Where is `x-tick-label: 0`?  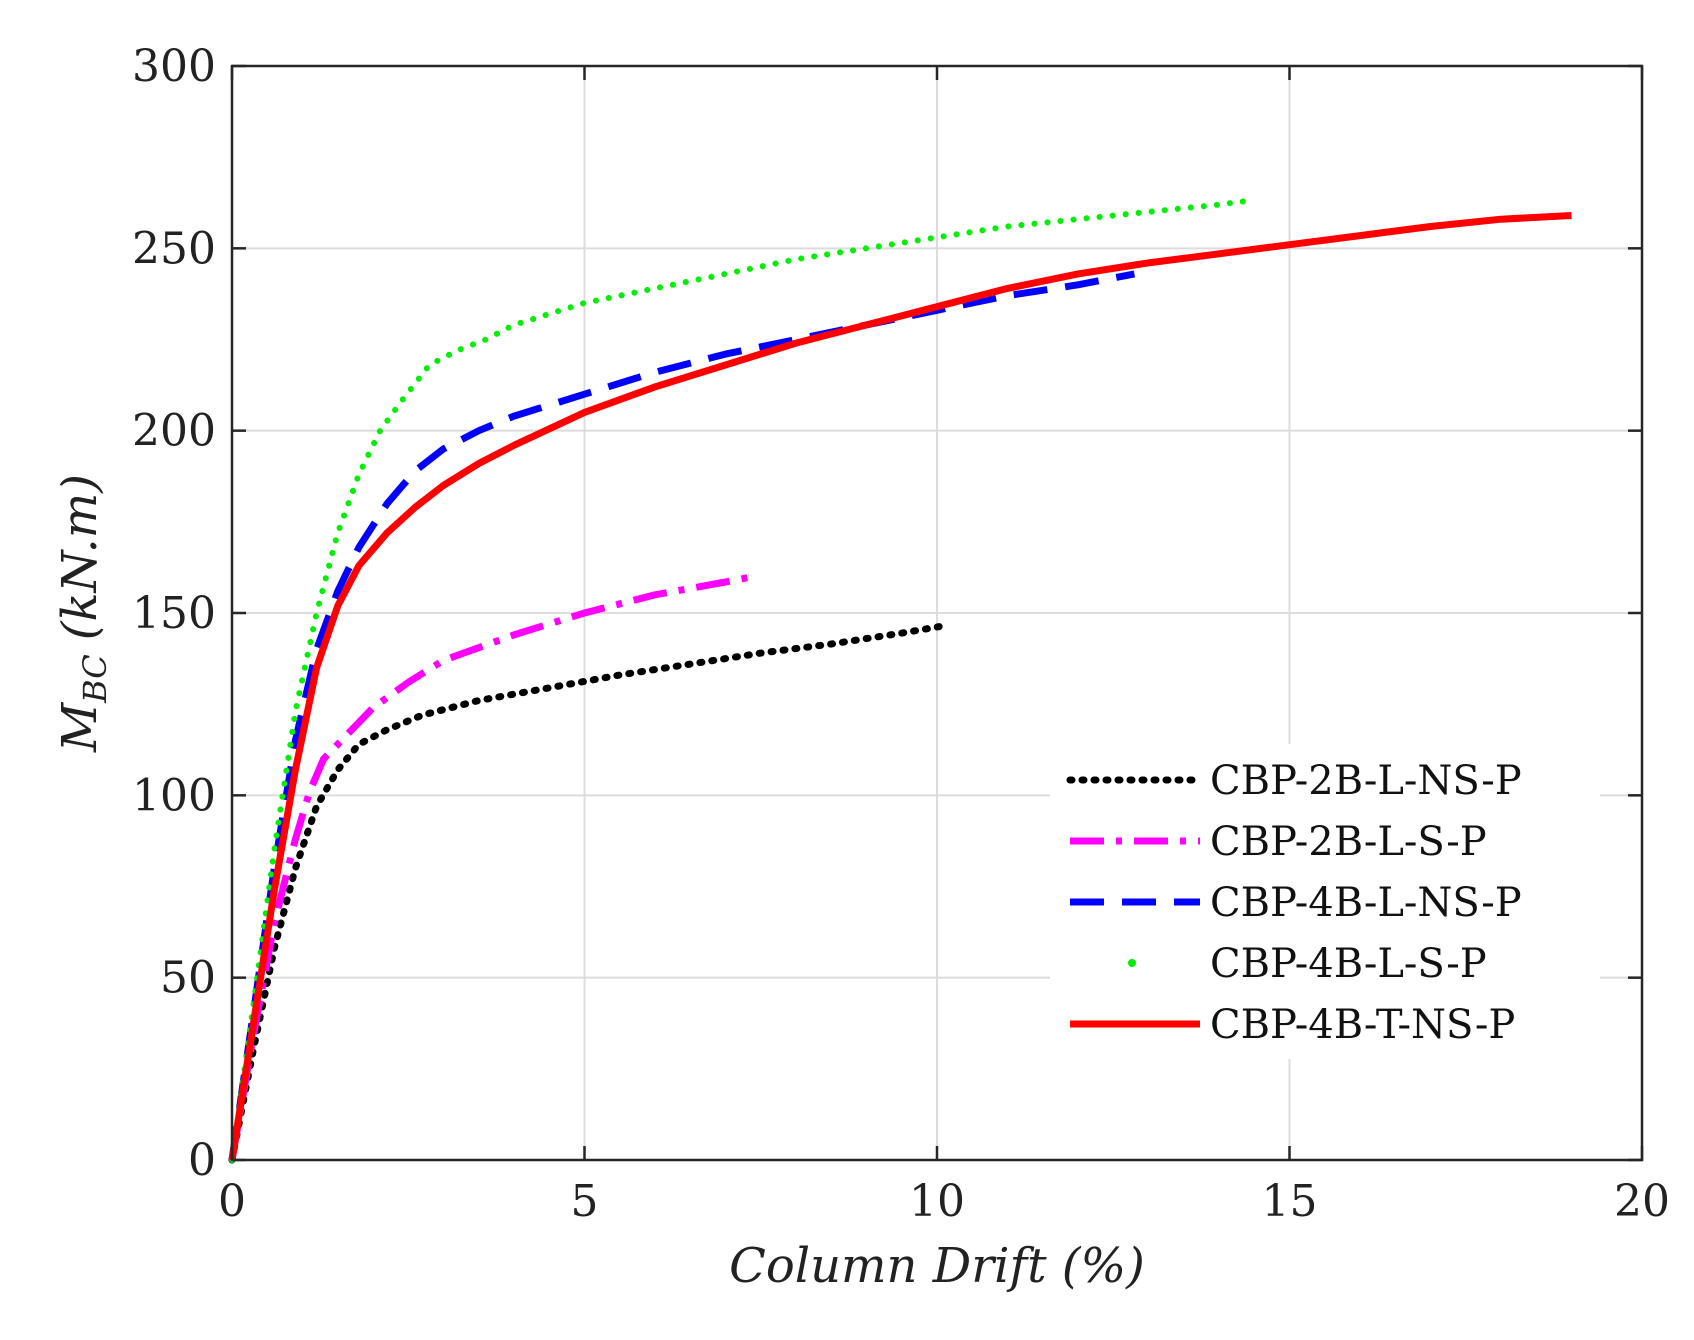
x-tick-label: 0 is located at coordinates (232, 1201).